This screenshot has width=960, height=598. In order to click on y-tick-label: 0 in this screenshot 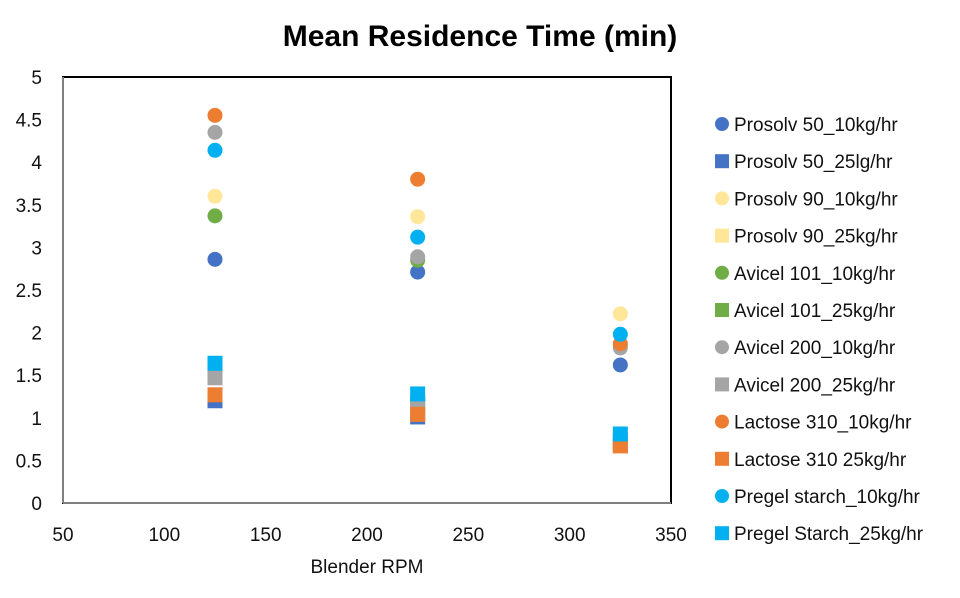, I will do `click(36, 504)`.